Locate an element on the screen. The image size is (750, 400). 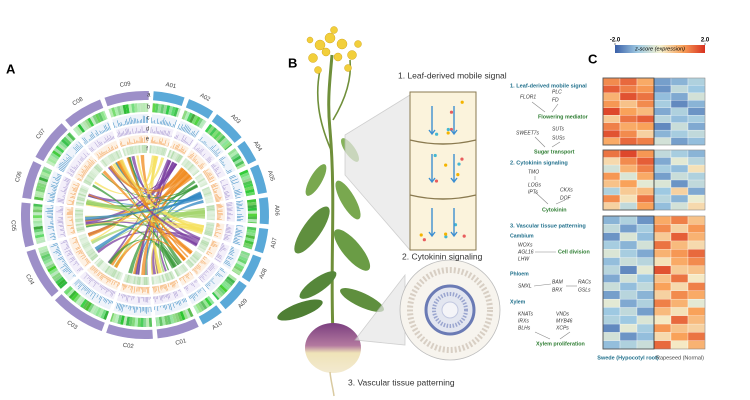
block-frame is located at coordinates (654, 111).